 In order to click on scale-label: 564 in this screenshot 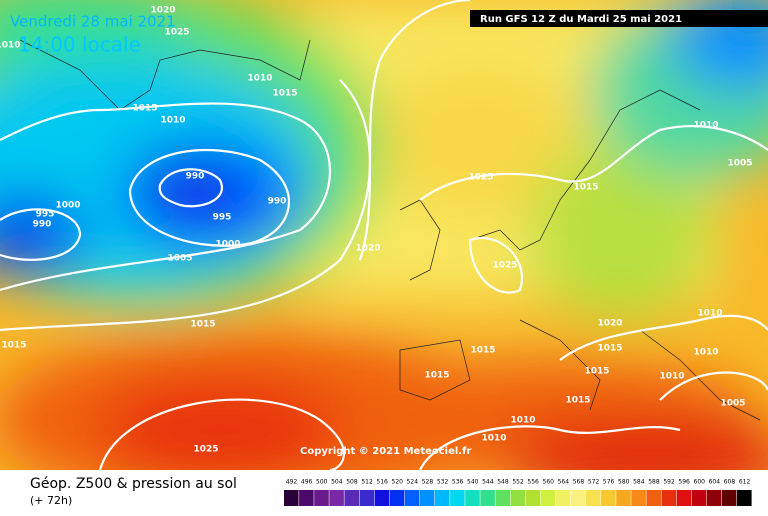, I will do `click(564, 482)`.